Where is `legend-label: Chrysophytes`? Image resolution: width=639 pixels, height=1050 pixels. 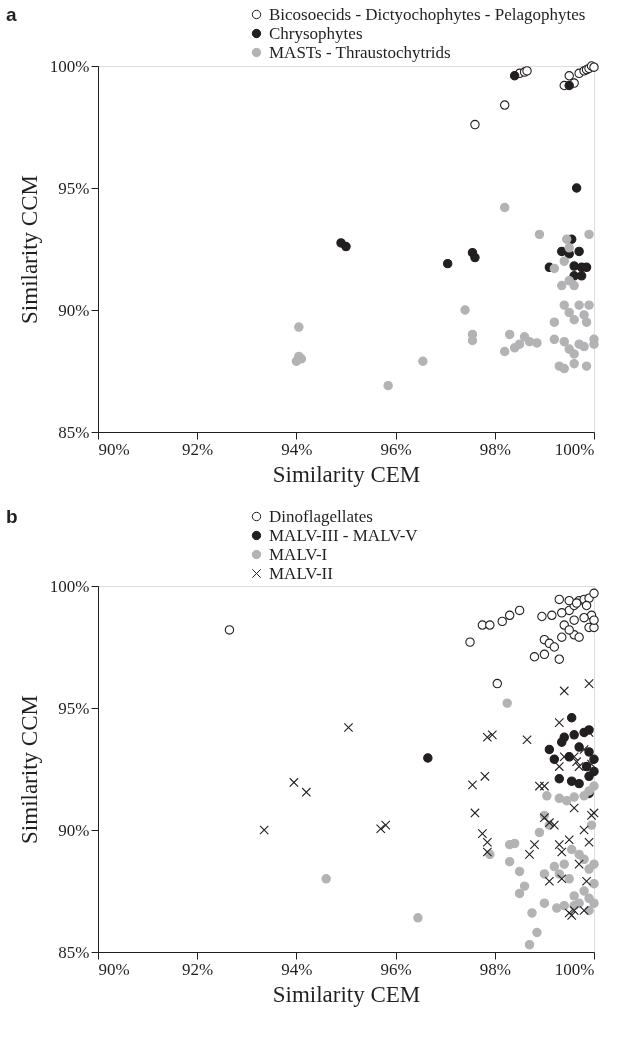
legend-label: Chrysophytes is located at coordinates (316, 33).